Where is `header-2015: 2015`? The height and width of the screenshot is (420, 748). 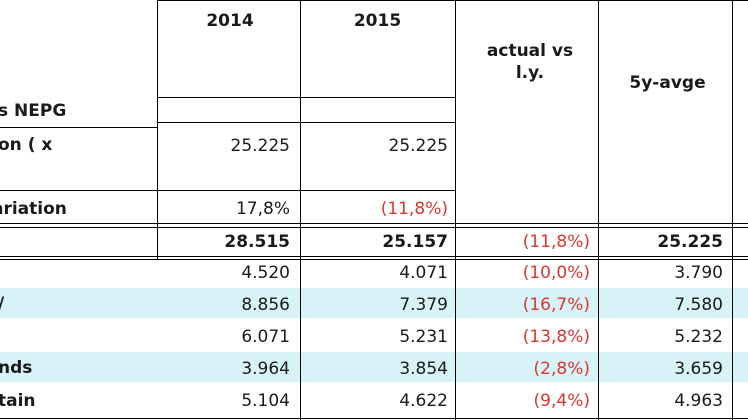
header-2015: 2015 is located at coordinates (377, 21).